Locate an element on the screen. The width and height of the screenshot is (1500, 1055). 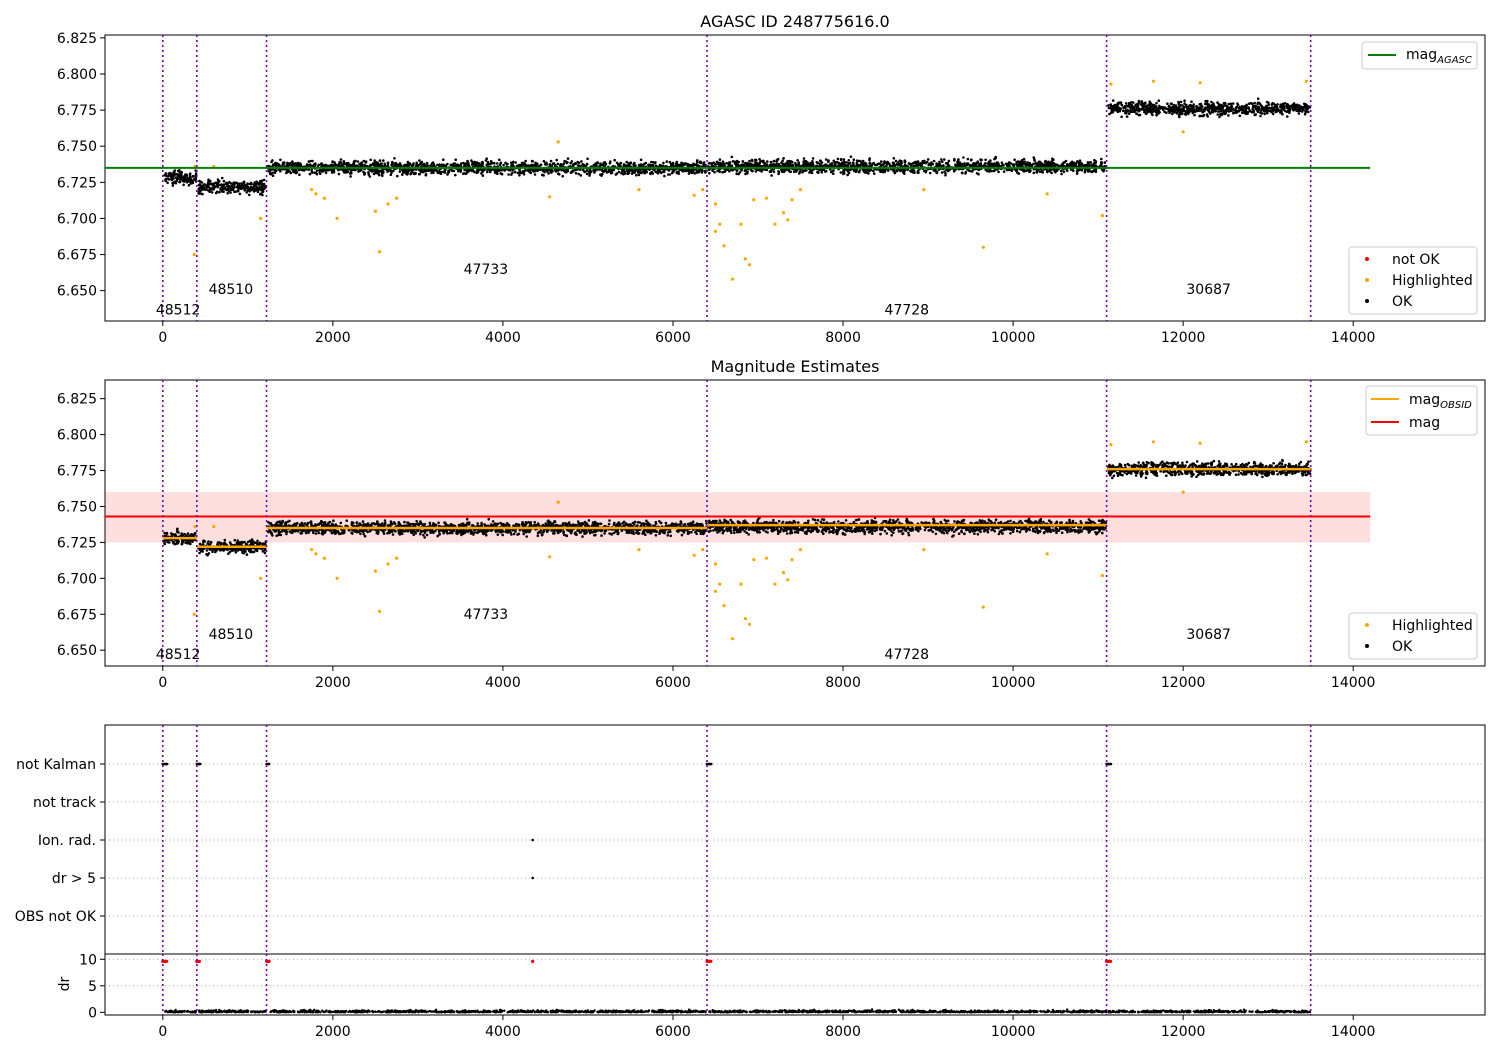
x-tick-label: 0 is located at coordinates (162, 338).